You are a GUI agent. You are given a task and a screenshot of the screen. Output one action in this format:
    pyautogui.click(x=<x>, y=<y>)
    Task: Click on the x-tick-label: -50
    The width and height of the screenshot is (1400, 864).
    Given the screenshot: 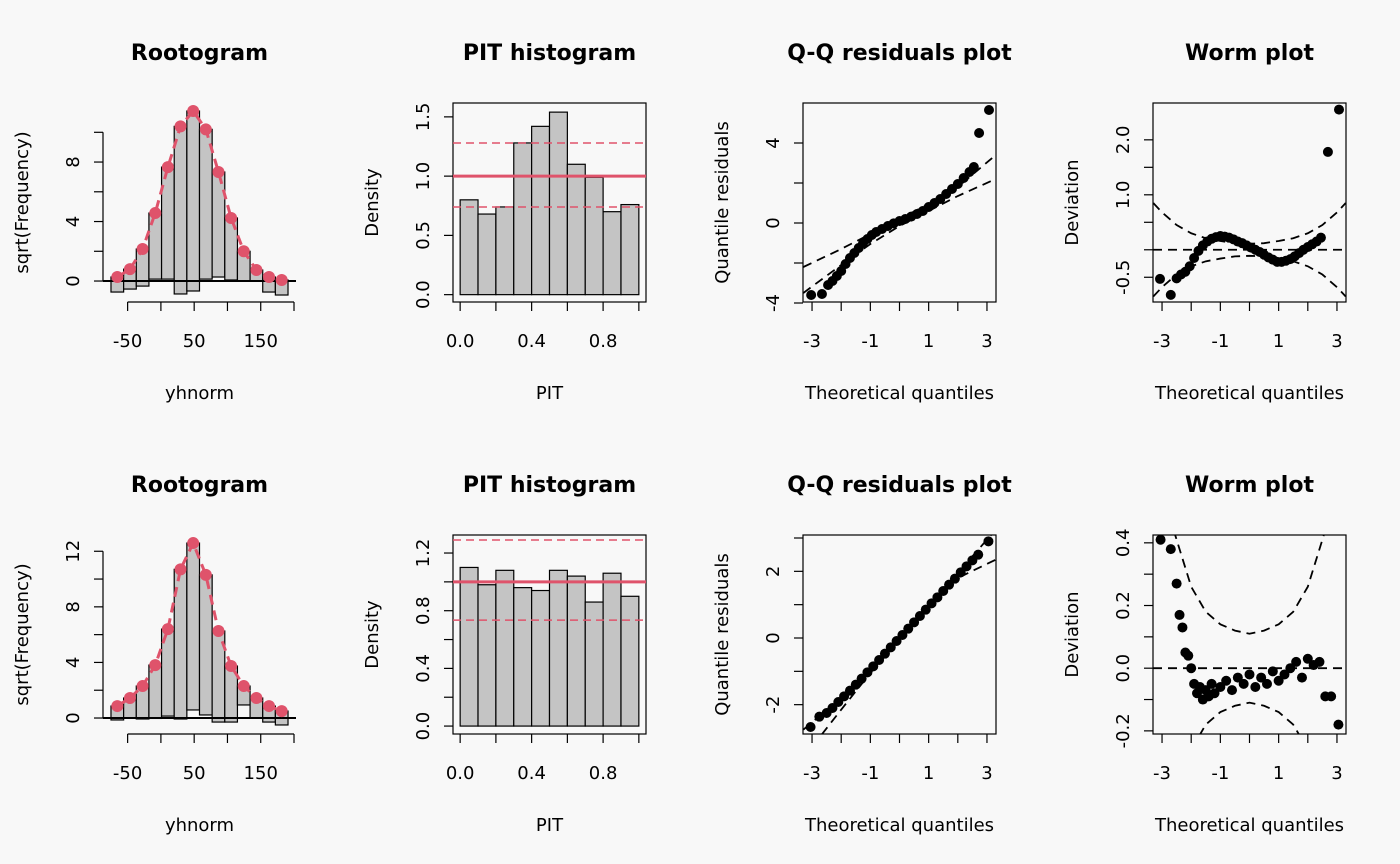 What is the action you would take?
    pyautogui.click(x=127, y=341)
    